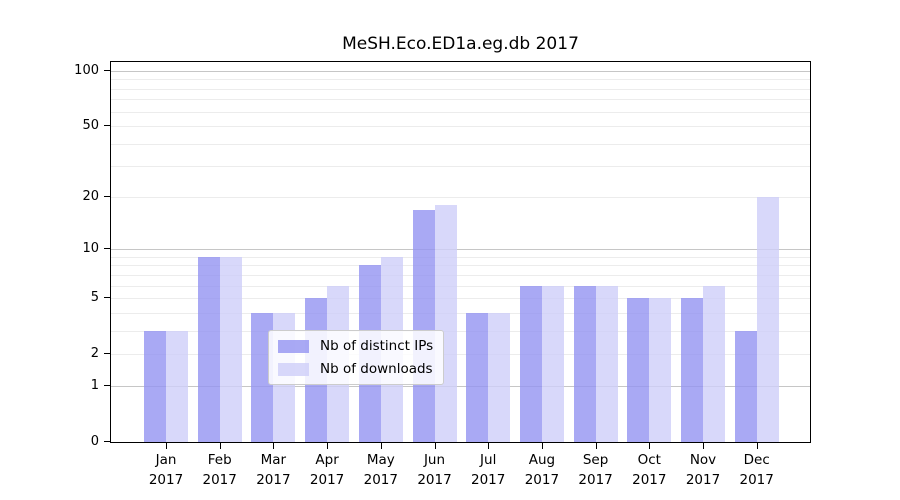  I want to click on bar-downloads-jun, so click(445, 323).